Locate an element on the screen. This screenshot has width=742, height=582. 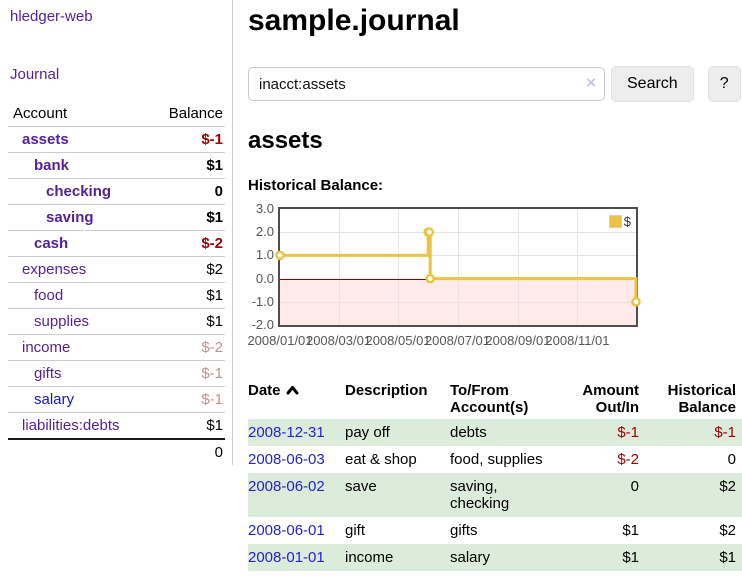
transaction-balance: $2 is located at coordinates (727, 530).